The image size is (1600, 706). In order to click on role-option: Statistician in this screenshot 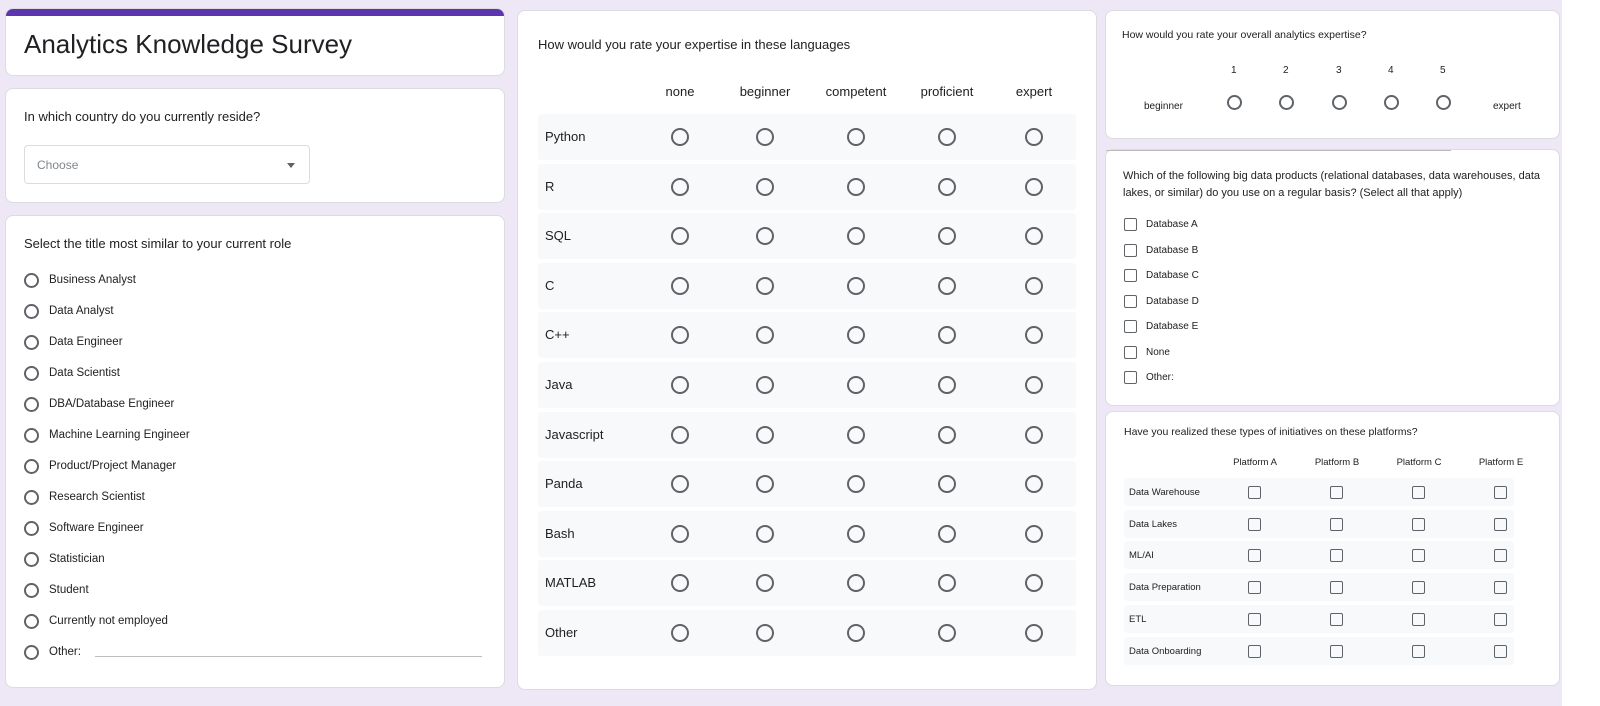, I will do `click(64, 559)`.